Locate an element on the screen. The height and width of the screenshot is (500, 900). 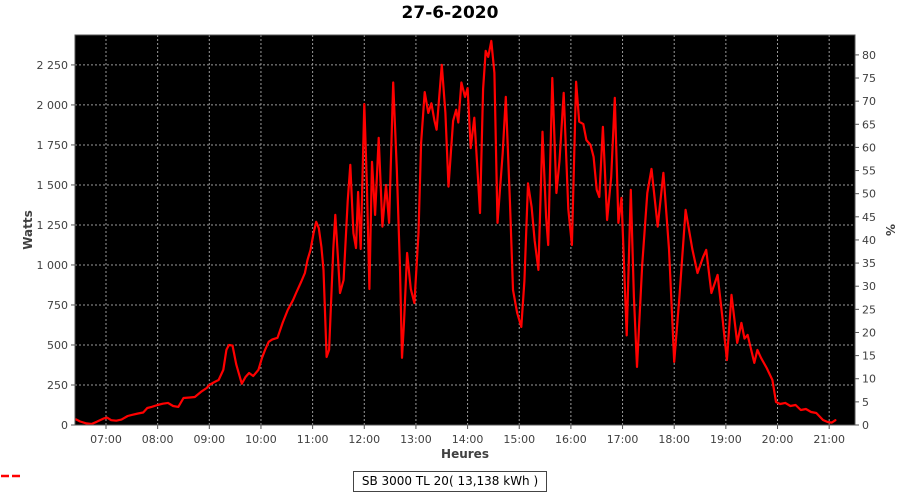
y-left-tick-label: 250 is located at coordinates (57, 385).